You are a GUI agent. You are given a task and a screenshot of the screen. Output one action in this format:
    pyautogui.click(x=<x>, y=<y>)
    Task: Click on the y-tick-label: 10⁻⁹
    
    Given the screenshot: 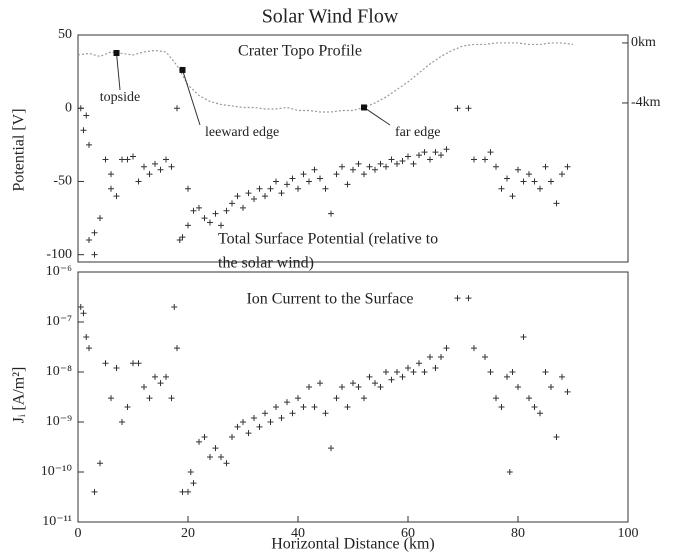 What is the action you would take?
    pyautogui.click(x=59, y=421)
    